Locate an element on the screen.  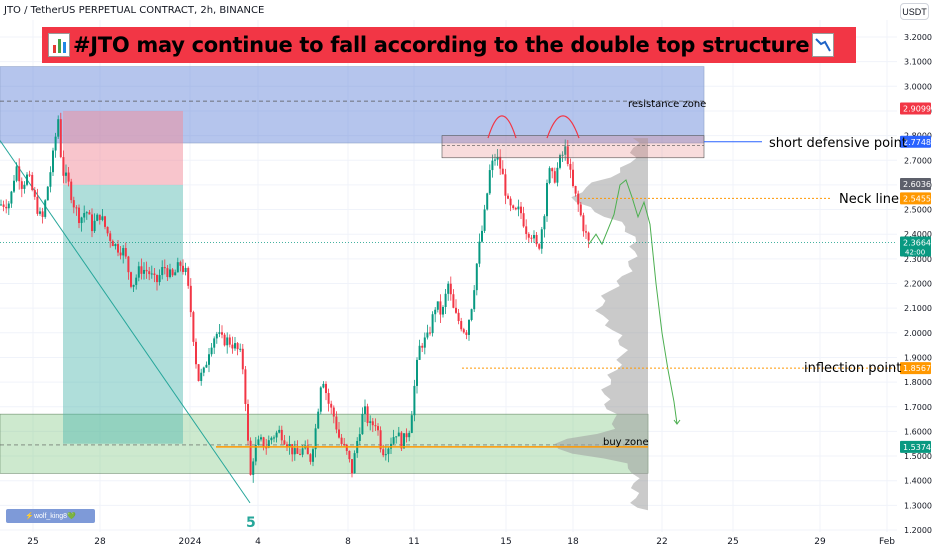
y-tick-label: 2.3000 is located at coordinates (918, 259).